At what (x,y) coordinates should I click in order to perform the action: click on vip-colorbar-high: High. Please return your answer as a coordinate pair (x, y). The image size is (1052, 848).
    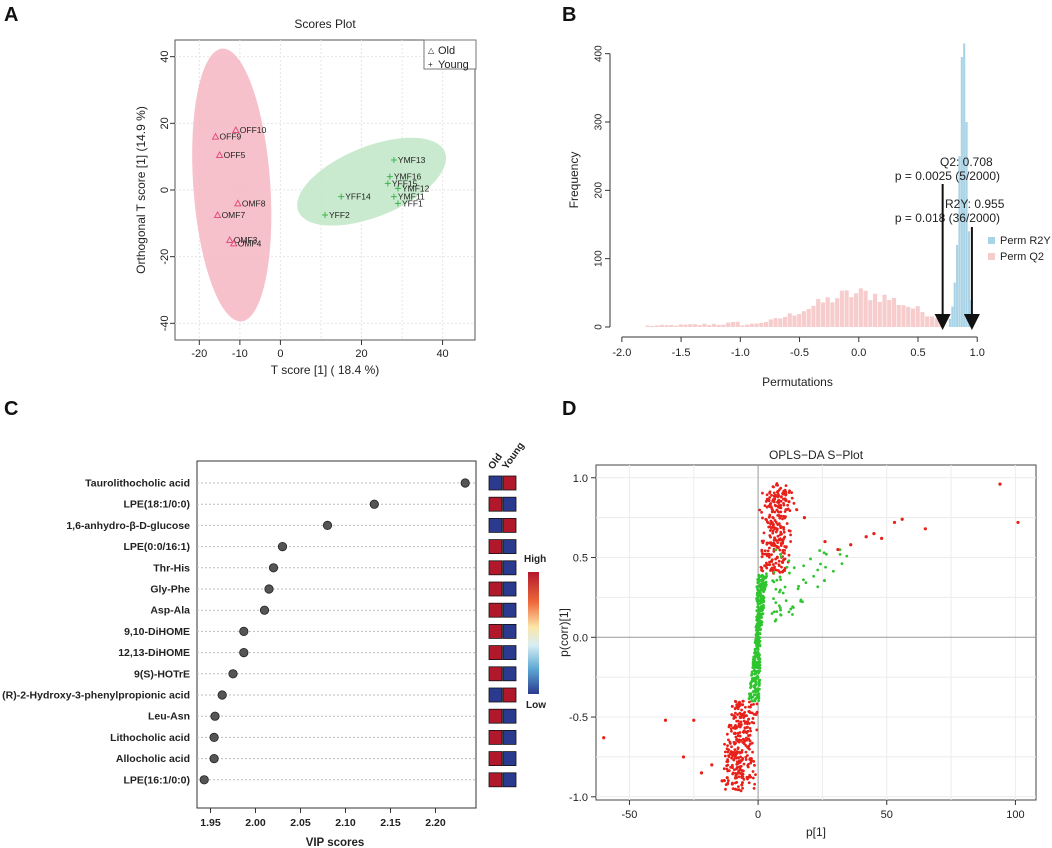
    Looking at the image, I should click on (535, 559).